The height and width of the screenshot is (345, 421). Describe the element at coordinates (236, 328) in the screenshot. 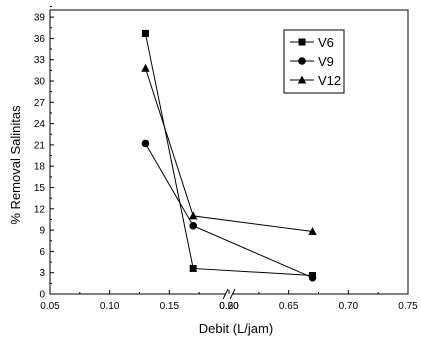

I see `x-axis-label: Debit (L/jam)` at that location.